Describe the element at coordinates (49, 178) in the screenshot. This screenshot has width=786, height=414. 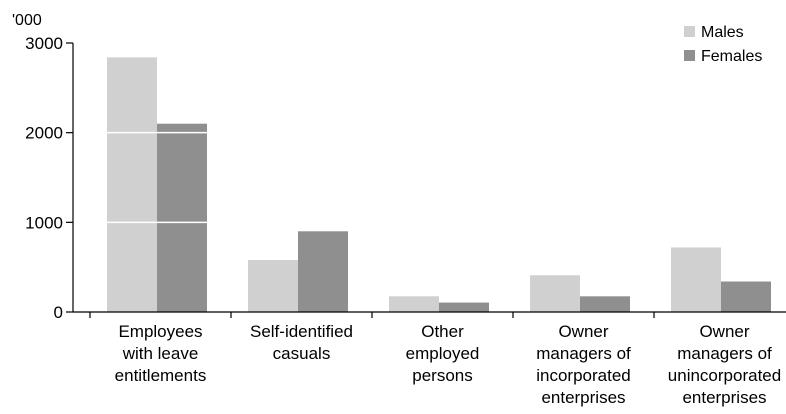
I see `y-axis: 0 1000 2000 3000` at that location.